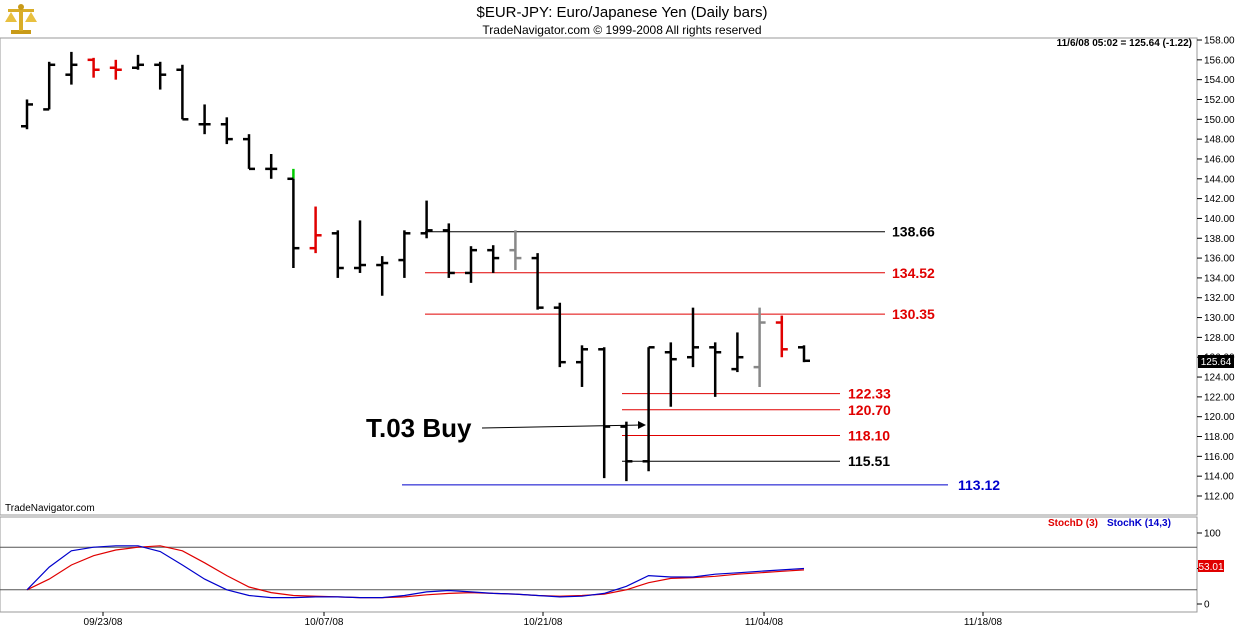  What do you see at coordinates (913, 273) in the screenshot?
I see `level-label: 134.52` at bounding box center [913, 273].